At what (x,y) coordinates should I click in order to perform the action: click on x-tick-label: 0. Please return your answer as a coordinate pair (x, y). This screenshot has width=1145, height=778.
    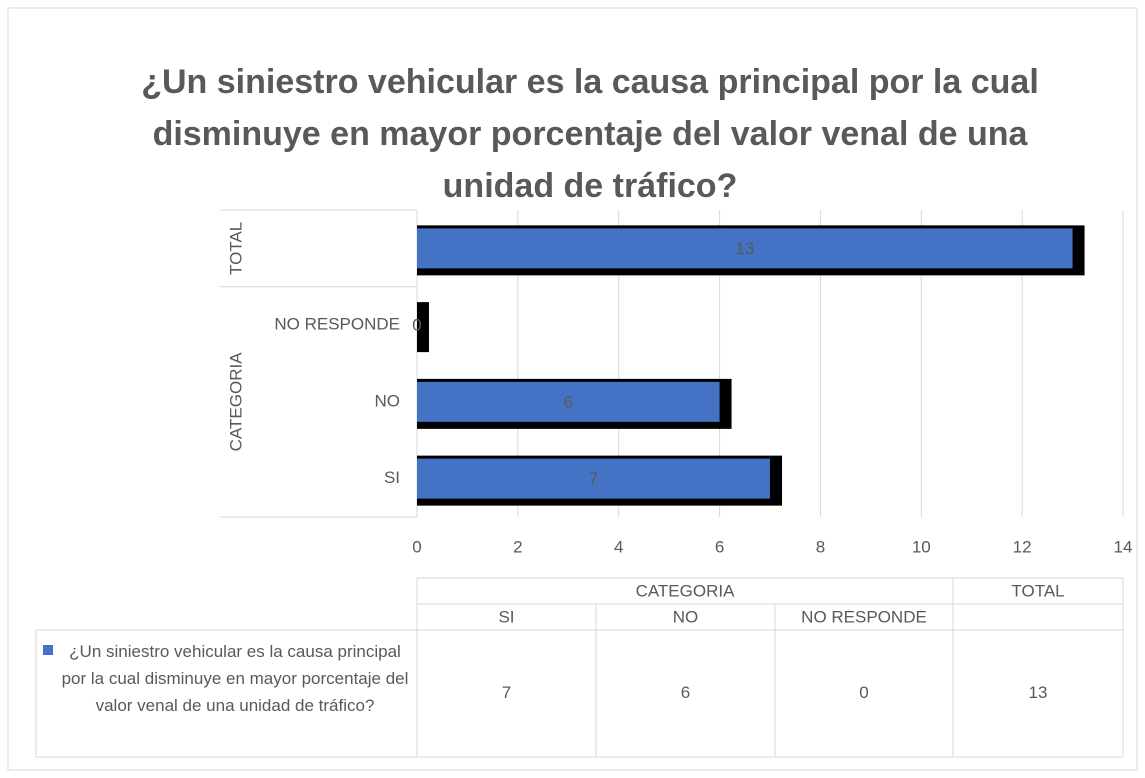
    Looking at the image, I should click on (416, 546).